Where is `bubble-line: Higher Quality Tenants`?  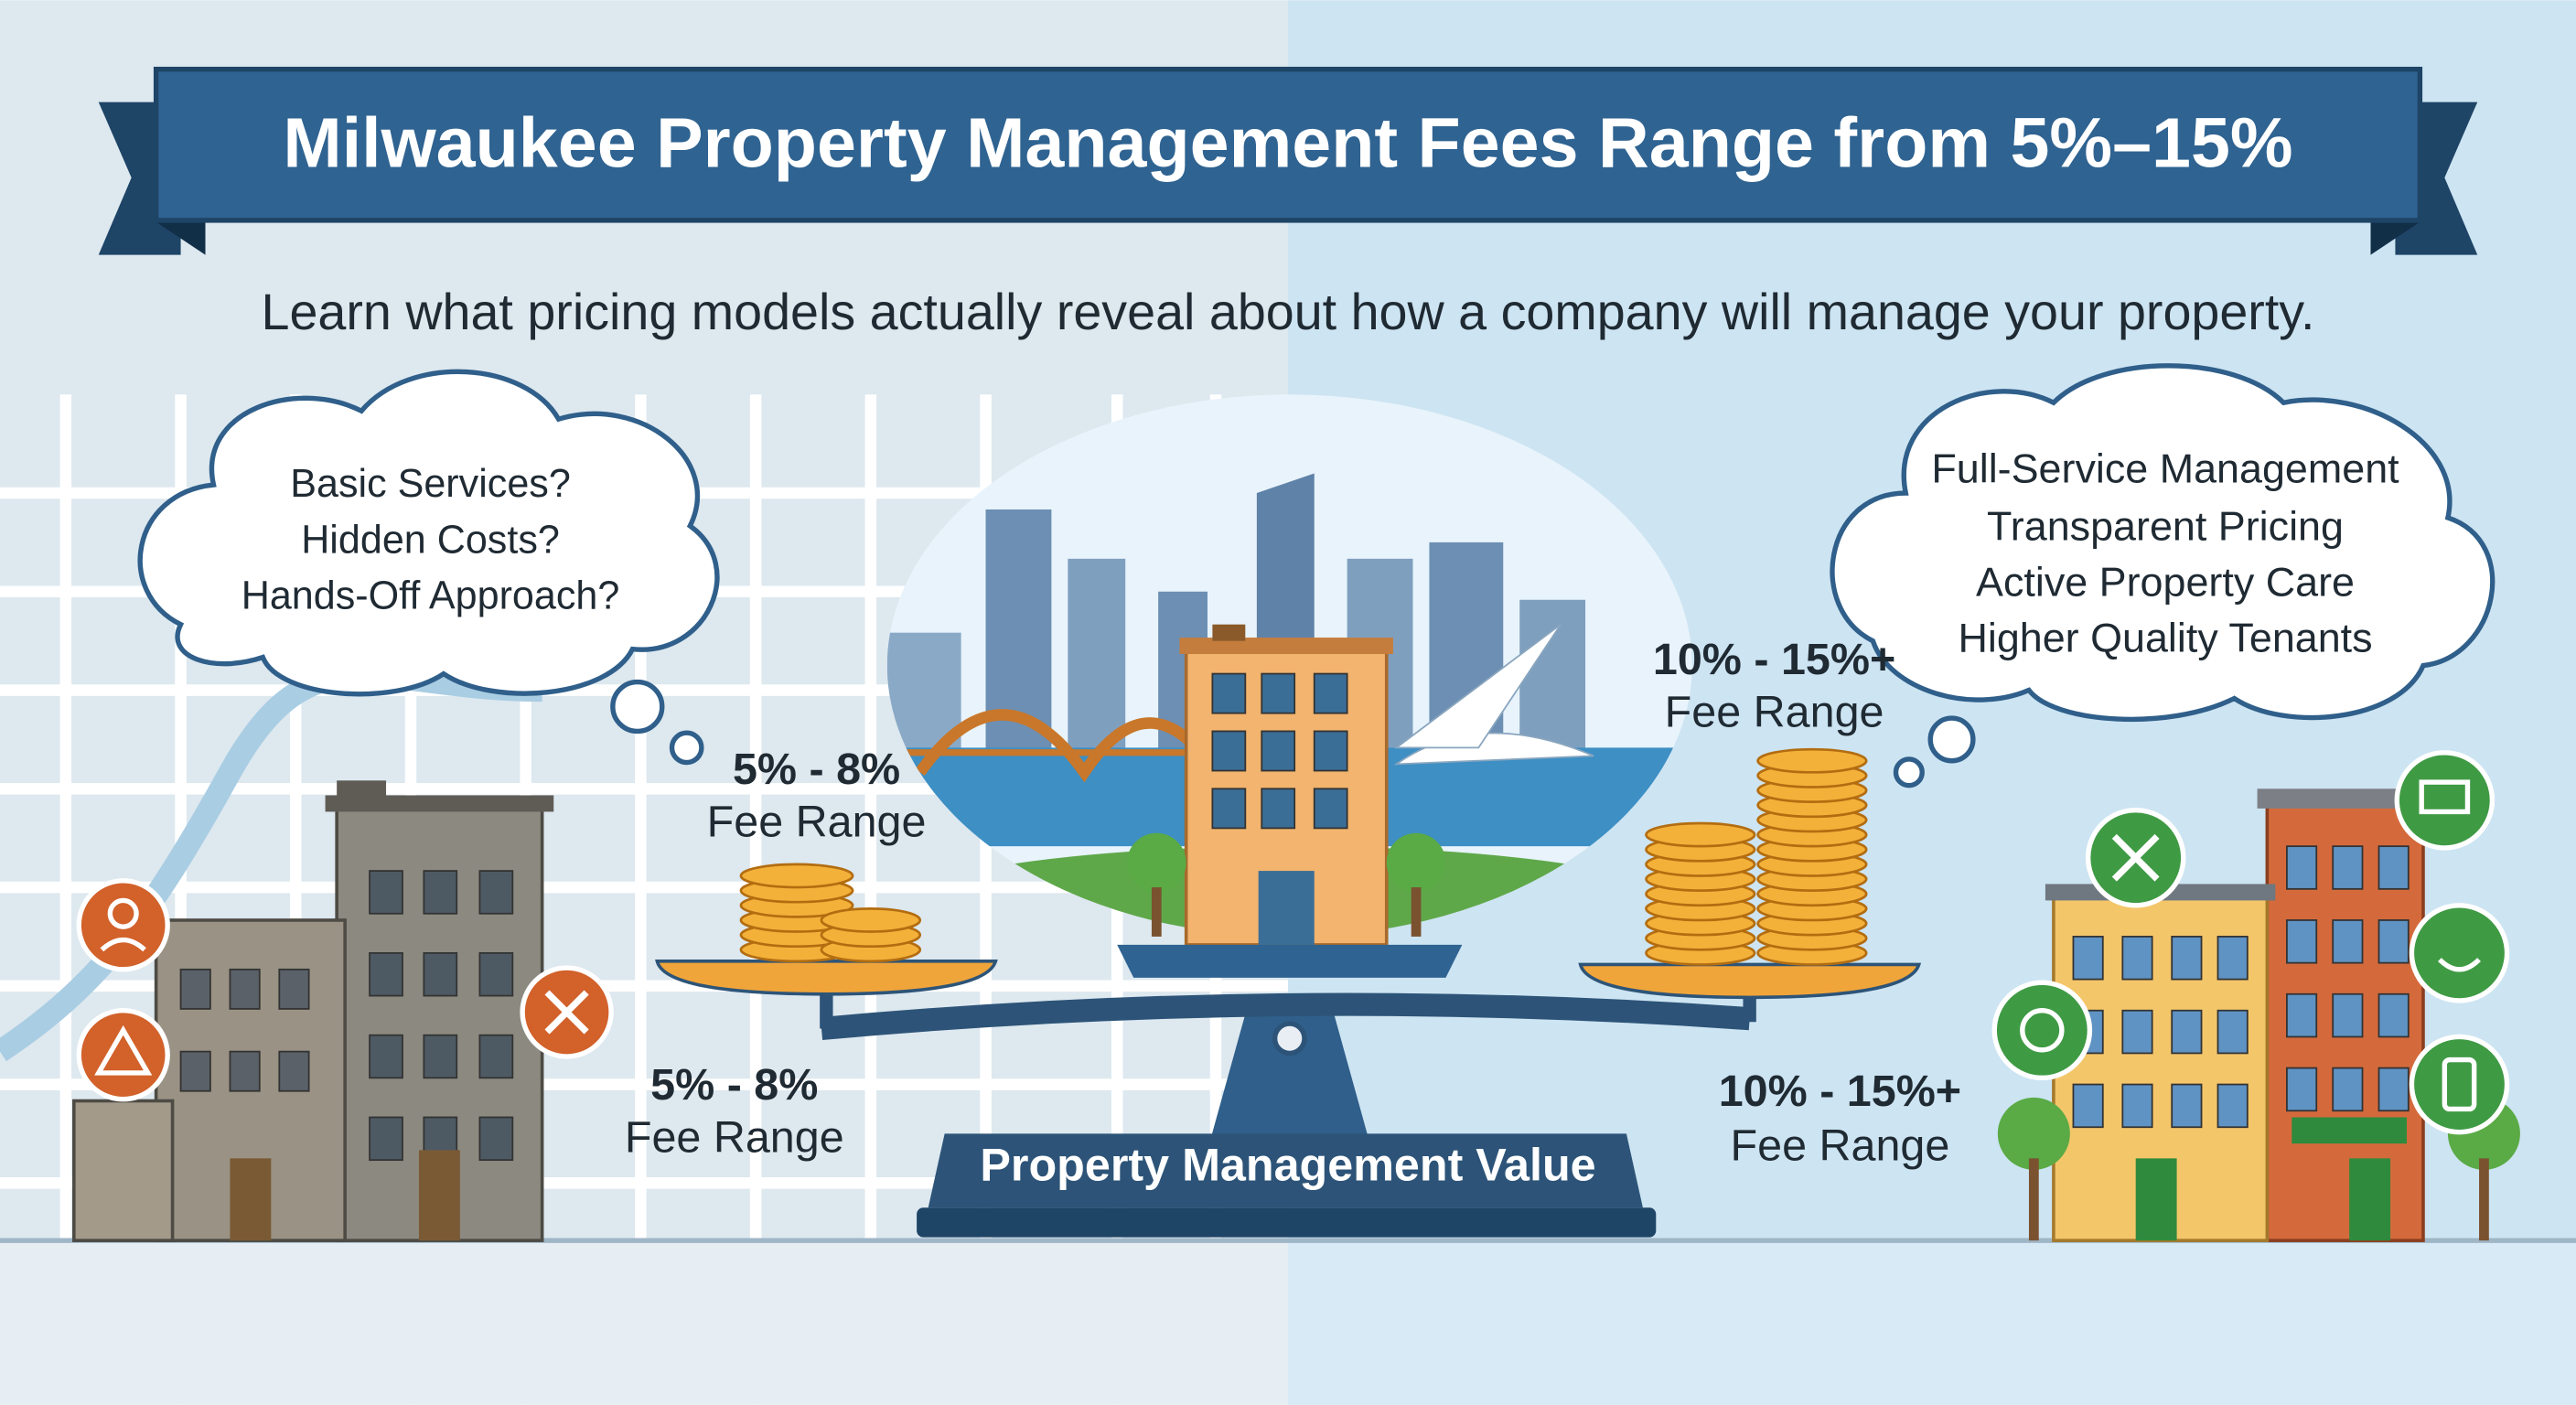
bubble-line: Higher Quality Tenants is located at coordinates (2165, 638).